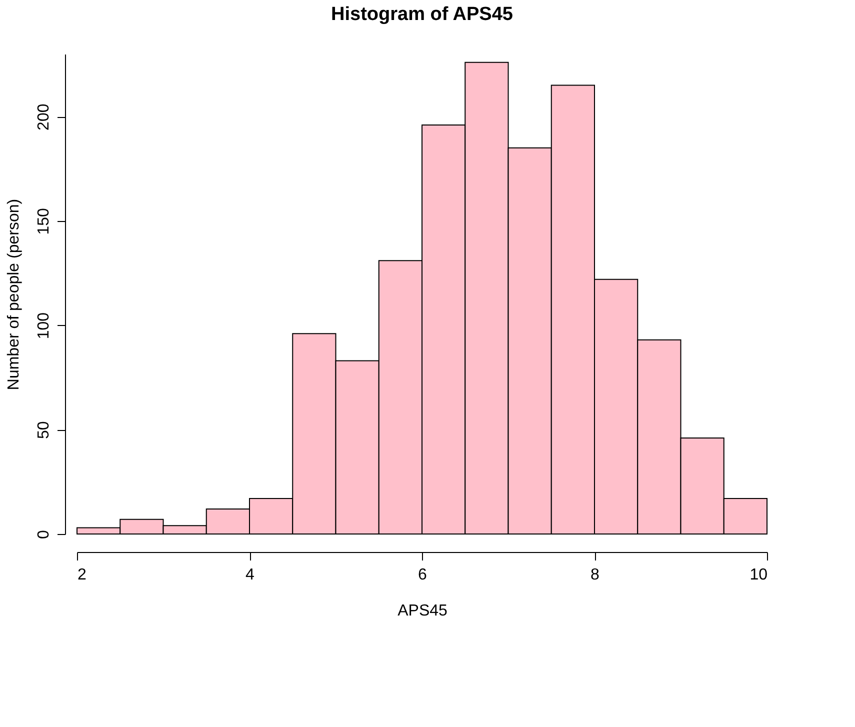  I want to click on x-tick-label: 10, so click(759, 575).